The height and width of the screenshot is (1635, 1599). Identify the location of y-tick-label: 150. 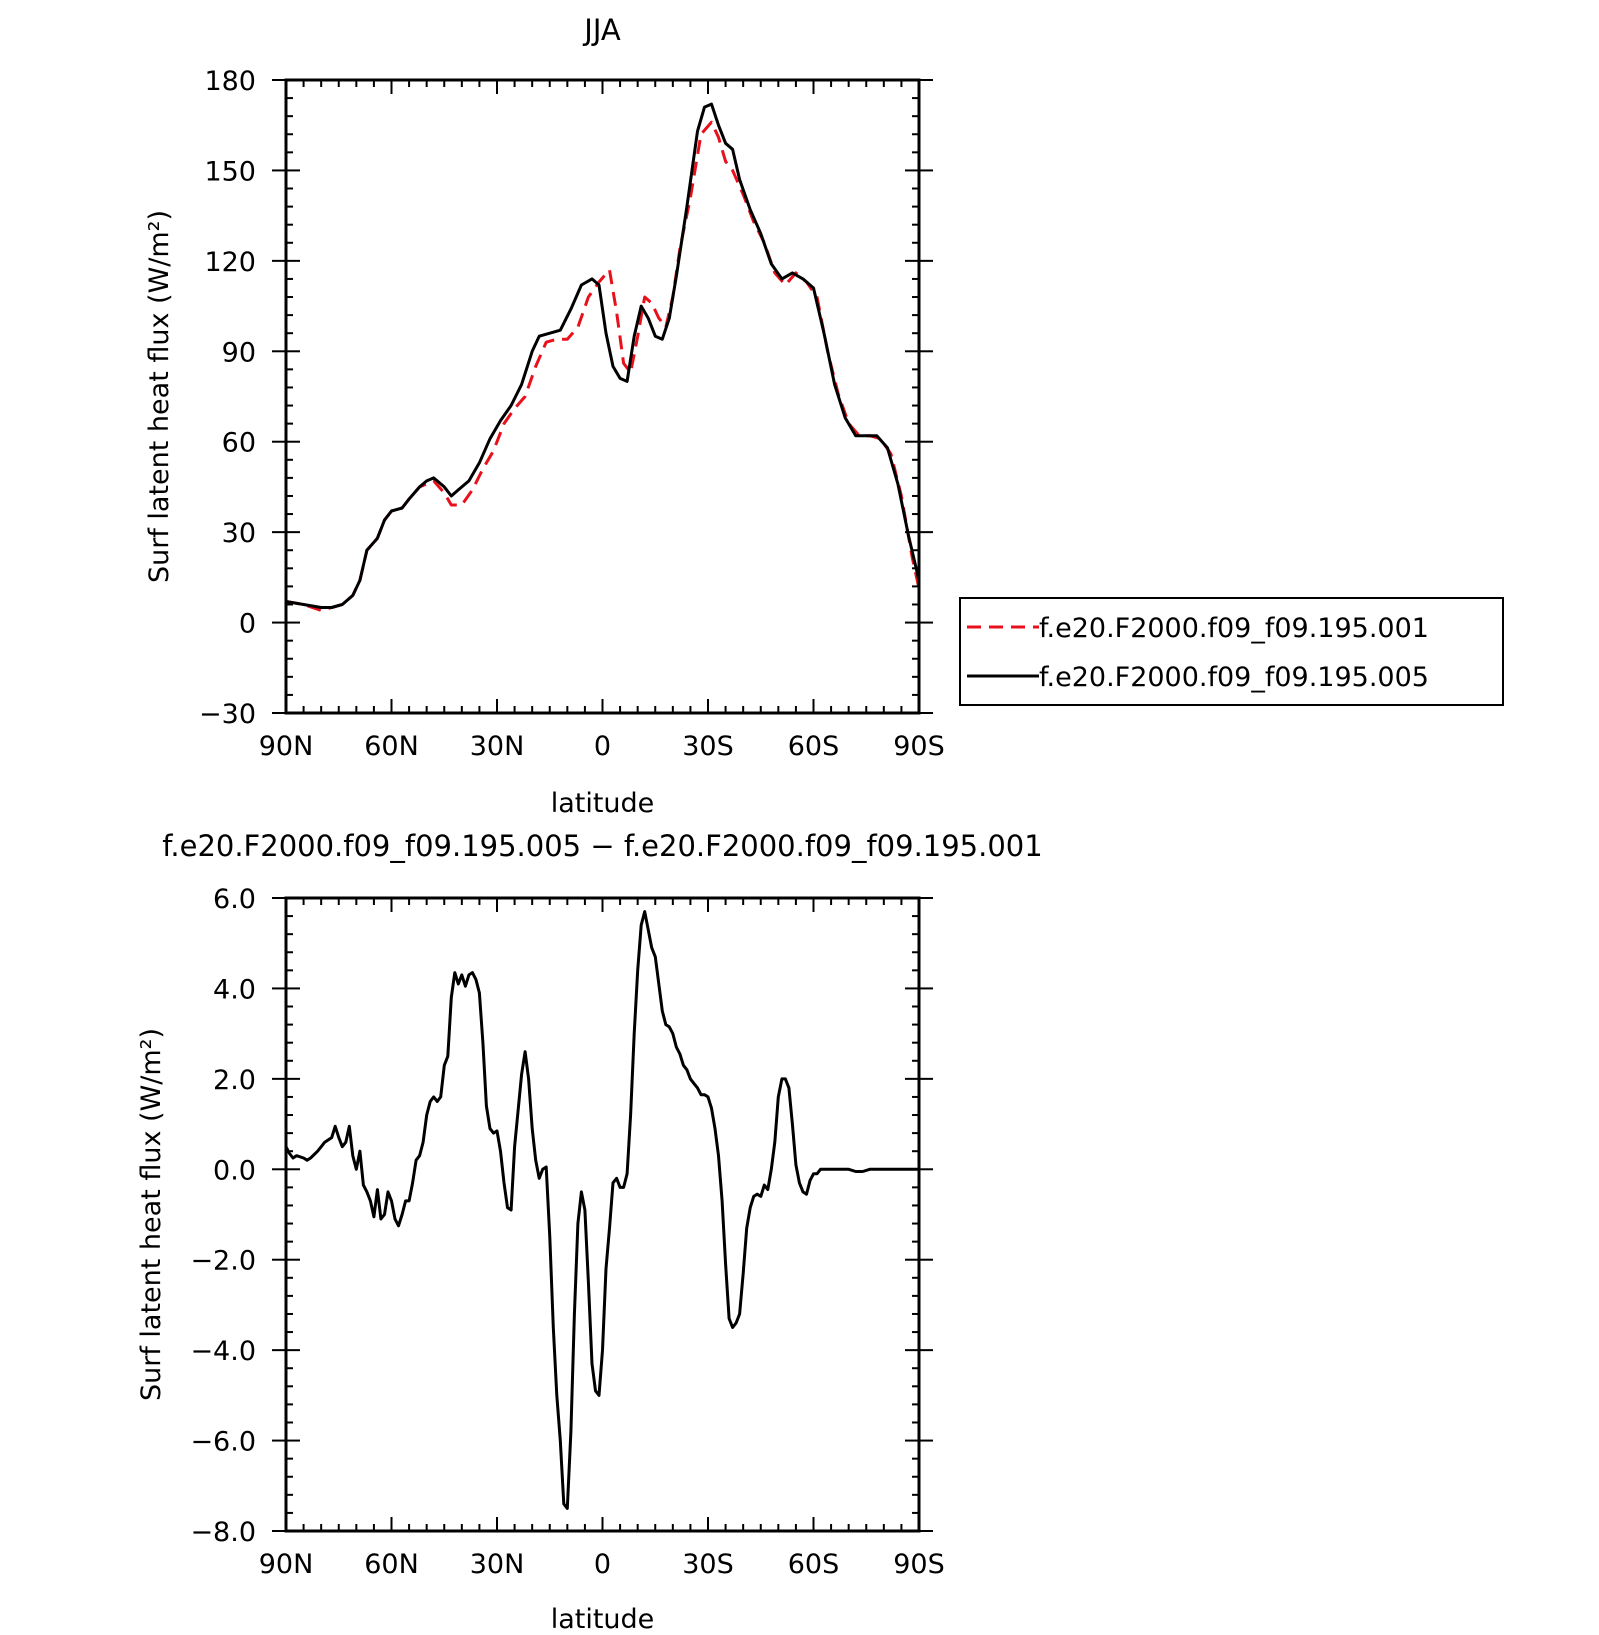
(230, 171).